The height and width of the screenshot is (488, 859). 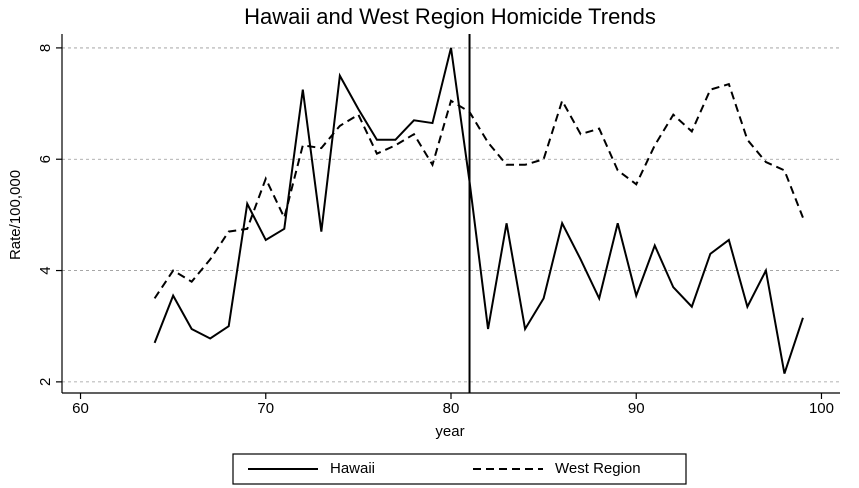 I want to click on x-tick-label: 60, so click(x=80, y=408).